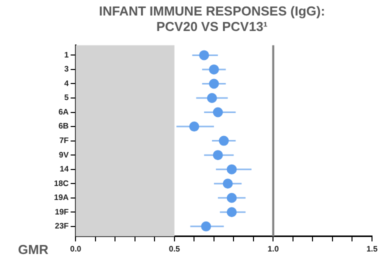 The width and height of the screenshot is (390, 267). What do you see at coordinates (67, 55) in the screenshot?
I see `y-tick-label: 1` at bounding box center [67, 55].